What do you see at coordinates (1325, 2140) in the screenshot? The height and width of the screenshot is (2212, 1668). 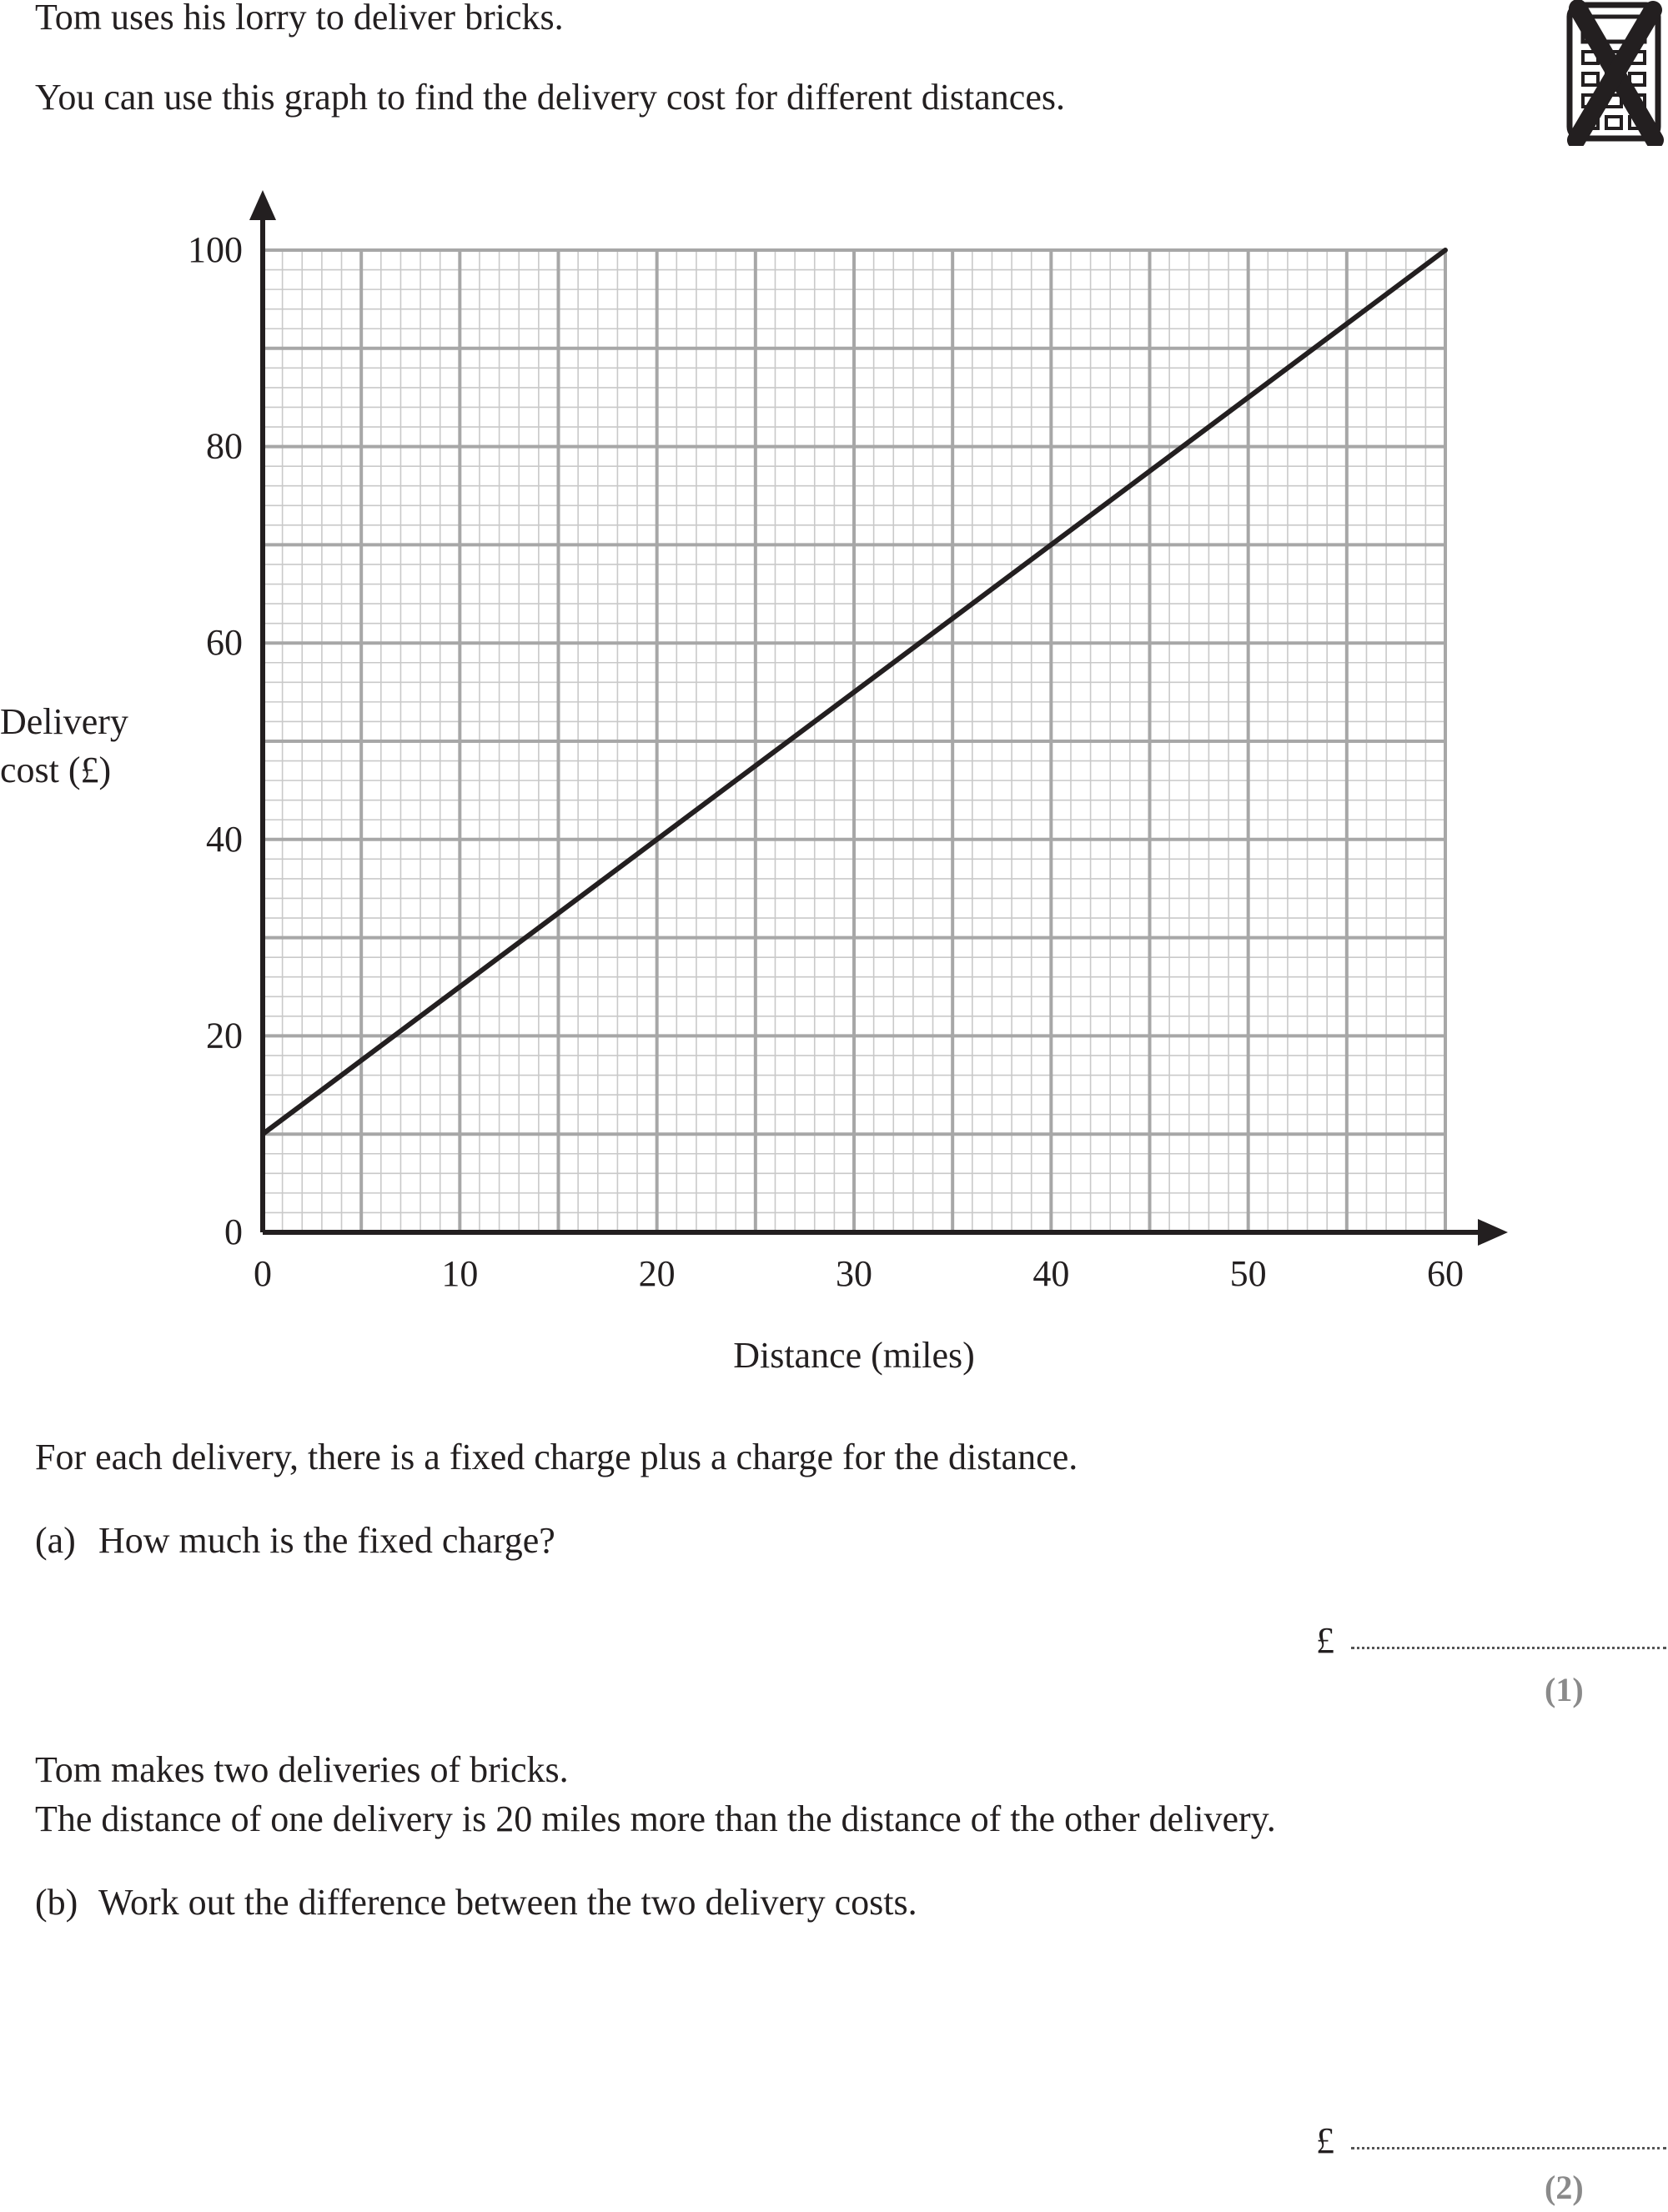 I see `part-b-currency: £` at bounding box center [1325, 2140].